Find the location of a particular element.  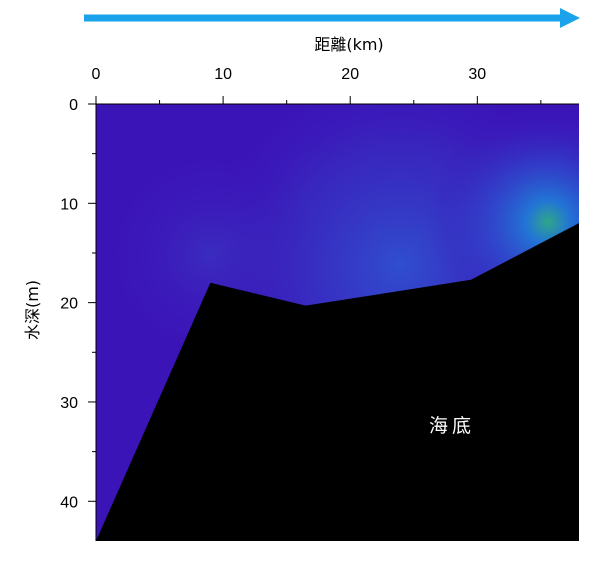

direction-arrow is located at coordinates (332, 18).